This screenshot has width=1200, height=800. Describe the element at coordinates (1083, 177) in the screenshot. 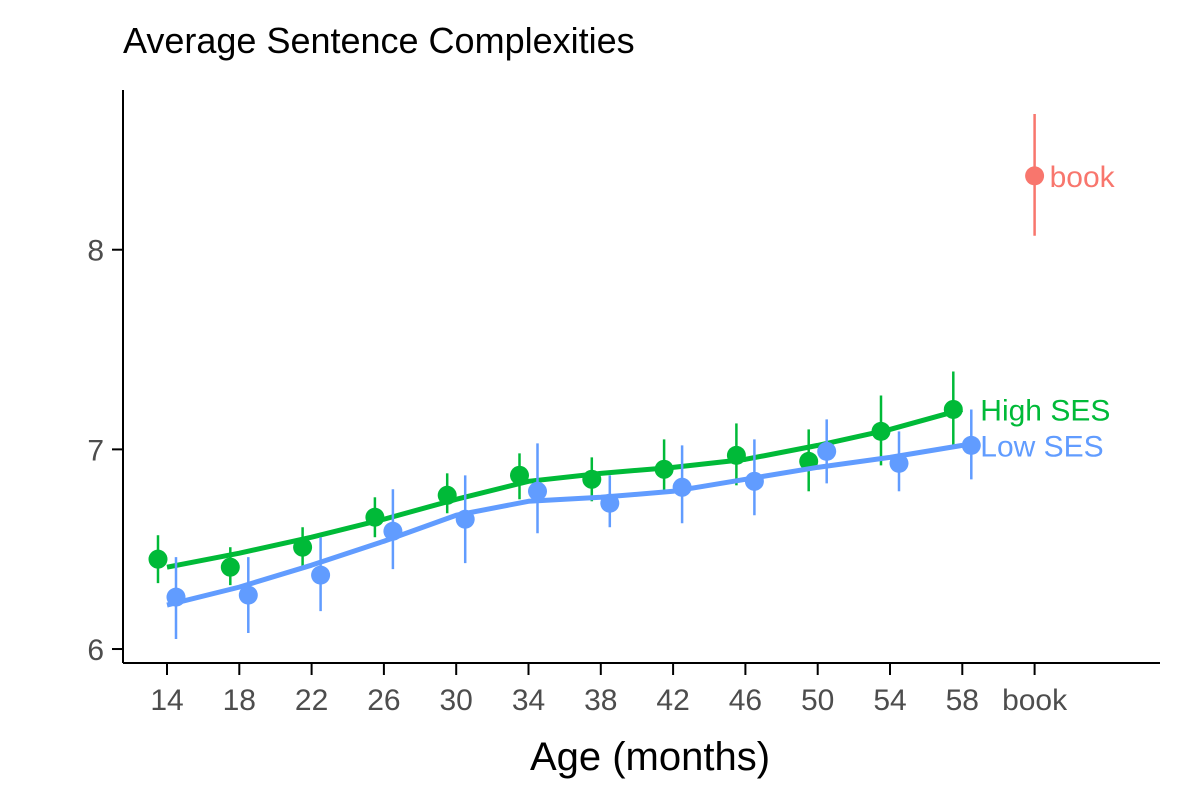

I see `series-label: book` at that location.